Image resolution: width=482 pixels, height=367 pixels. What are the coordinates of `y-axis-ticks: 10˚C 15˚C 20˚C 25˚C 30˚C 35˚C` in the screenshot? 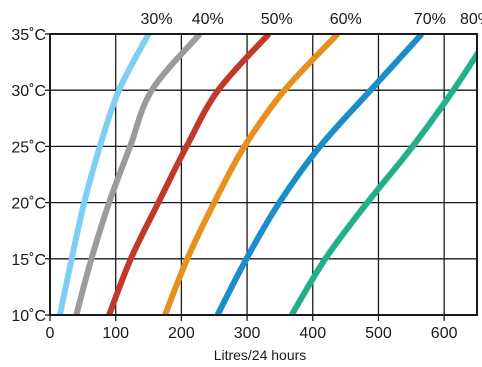 It's located at (30, 176).